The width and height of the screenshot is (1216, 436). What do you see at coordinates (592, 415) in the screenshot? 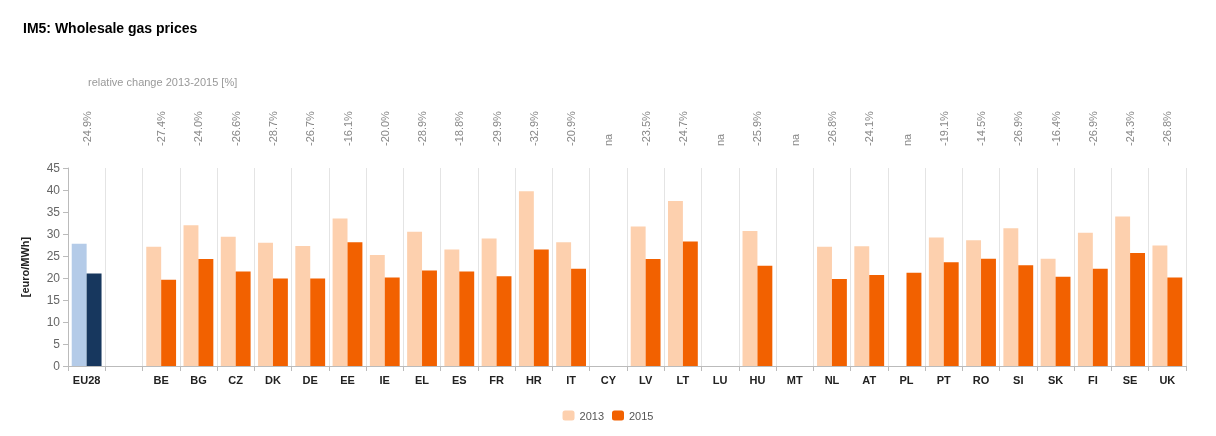
I see `legend-label: 2013` at bounding box center [592, 415].